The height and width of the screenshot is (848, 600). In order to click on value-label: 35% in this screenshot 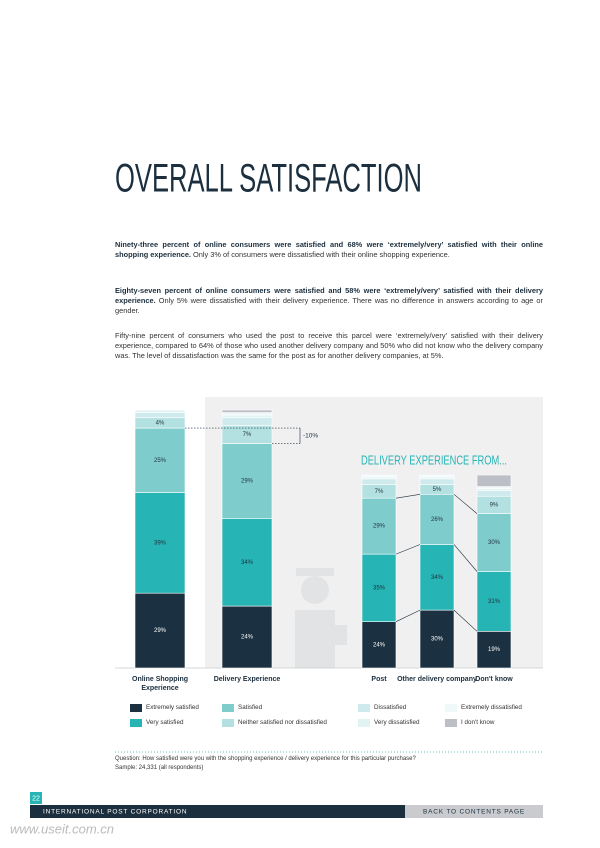, I will do `click(379, 588)`.